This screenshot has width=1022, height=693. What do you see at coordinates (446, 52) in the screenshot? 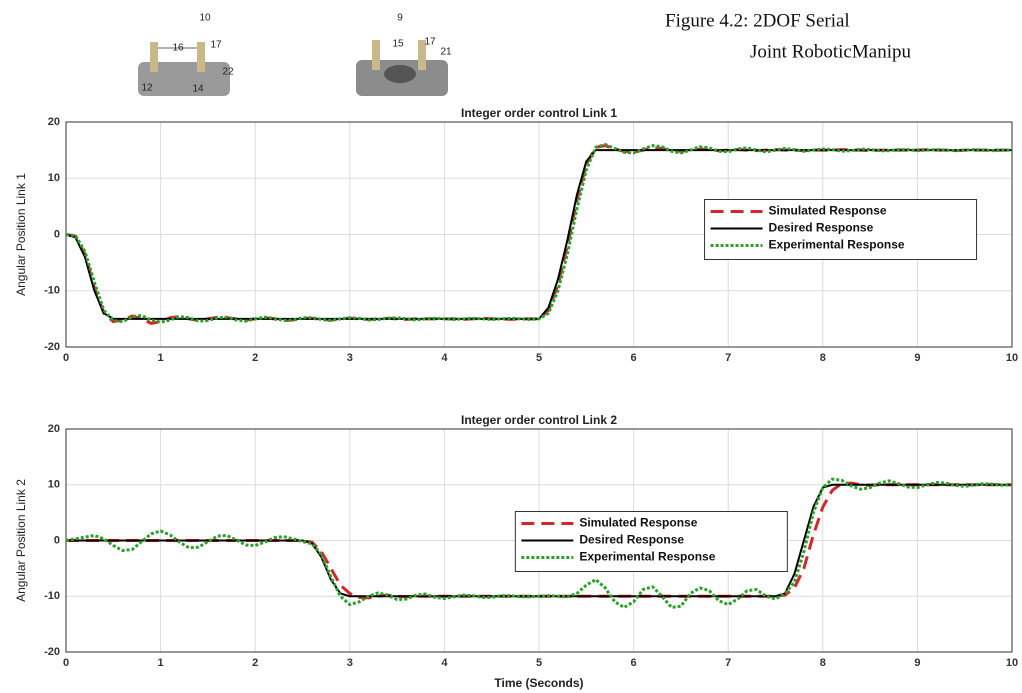
I see `part-label: 21` at bounding box center [446, 52].